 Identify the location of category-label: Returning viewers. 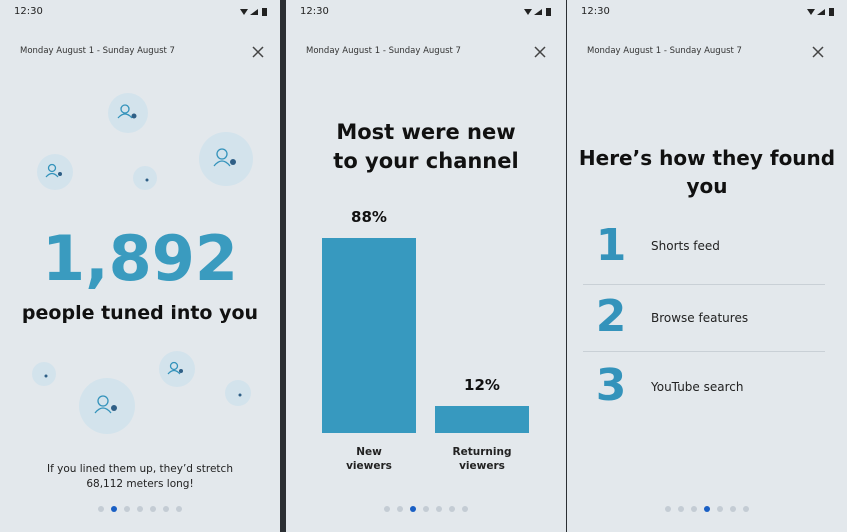
(482, 459).